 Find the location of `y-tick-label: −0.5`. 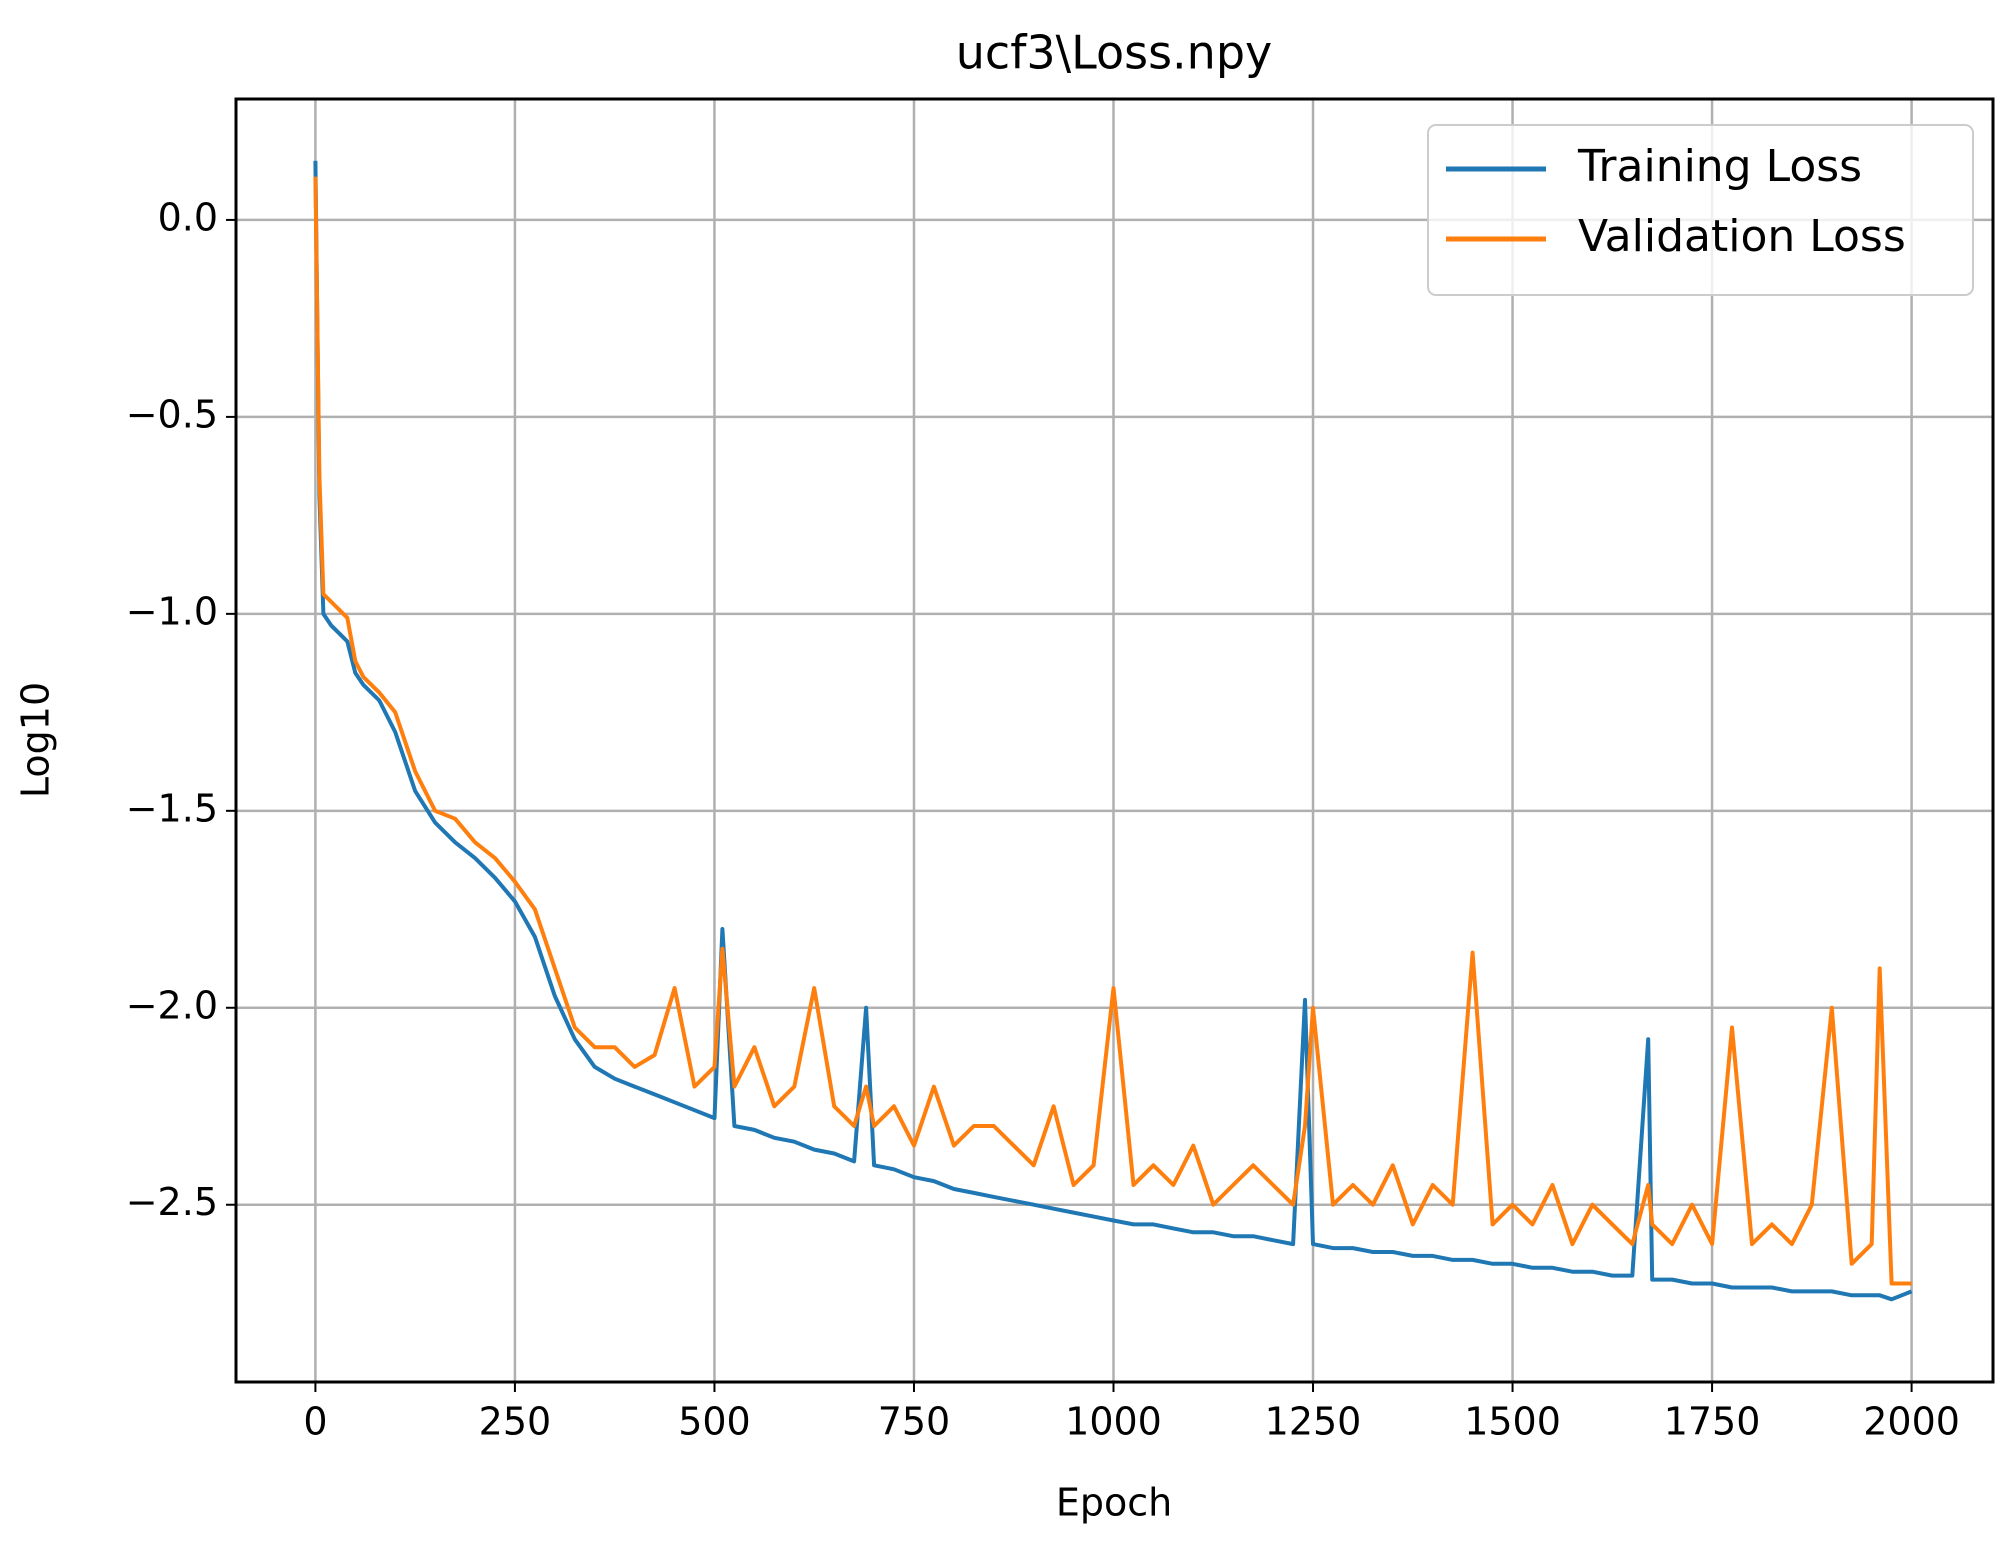

y-tick-label: −0.5 is located at coordinates (172, 414).